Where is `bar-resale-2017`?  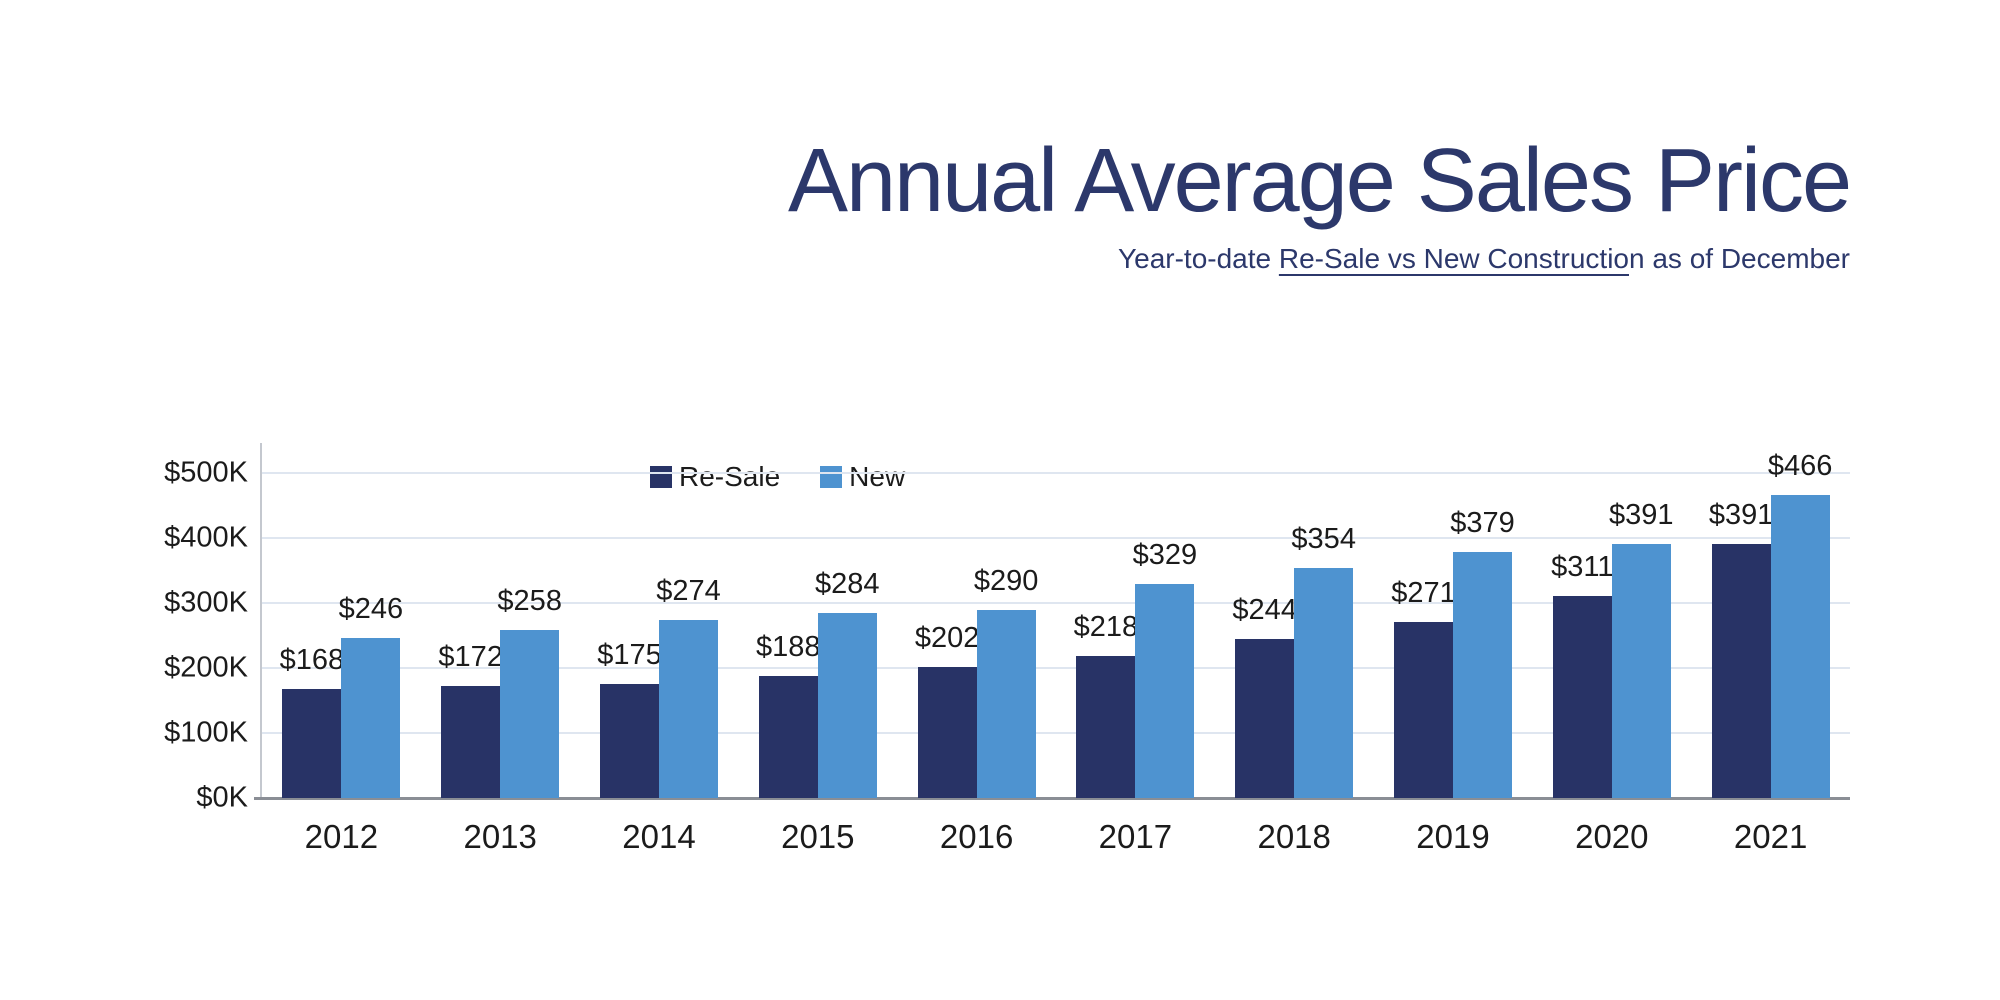 bar-resale-2017 is located at coordinates (1106, 727).